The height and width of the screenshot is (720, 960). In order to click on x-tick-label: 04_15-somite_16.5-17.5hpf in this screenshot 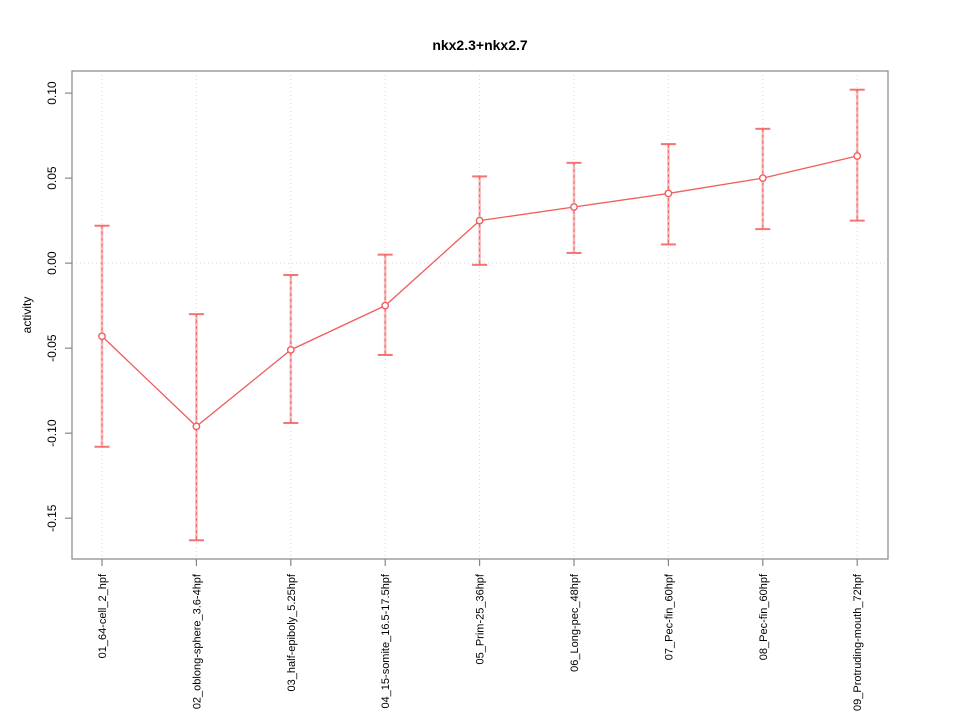, I will do `click(386, 640)`.